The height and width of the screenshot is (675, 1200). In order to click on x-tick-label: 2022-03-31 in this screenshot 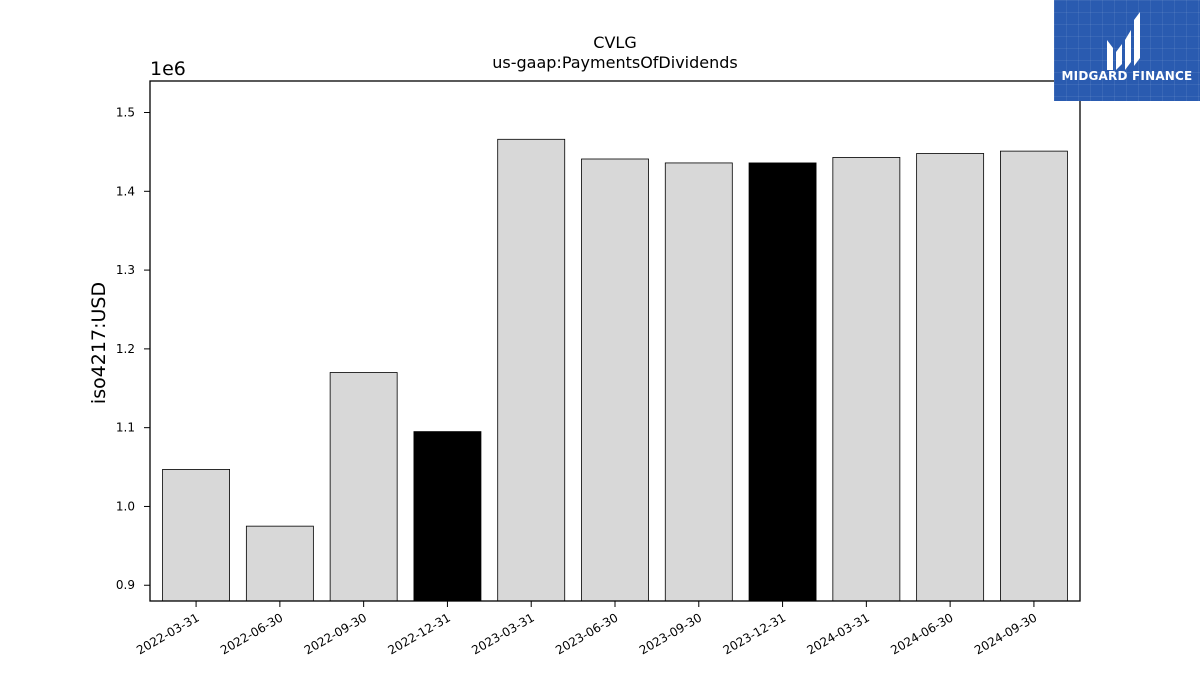, I will do `click(167, 633)`.